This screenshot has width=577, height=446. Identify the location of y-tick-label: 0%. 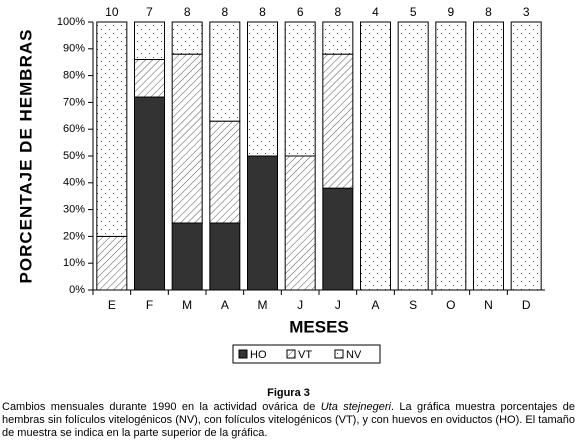
(77, 290).